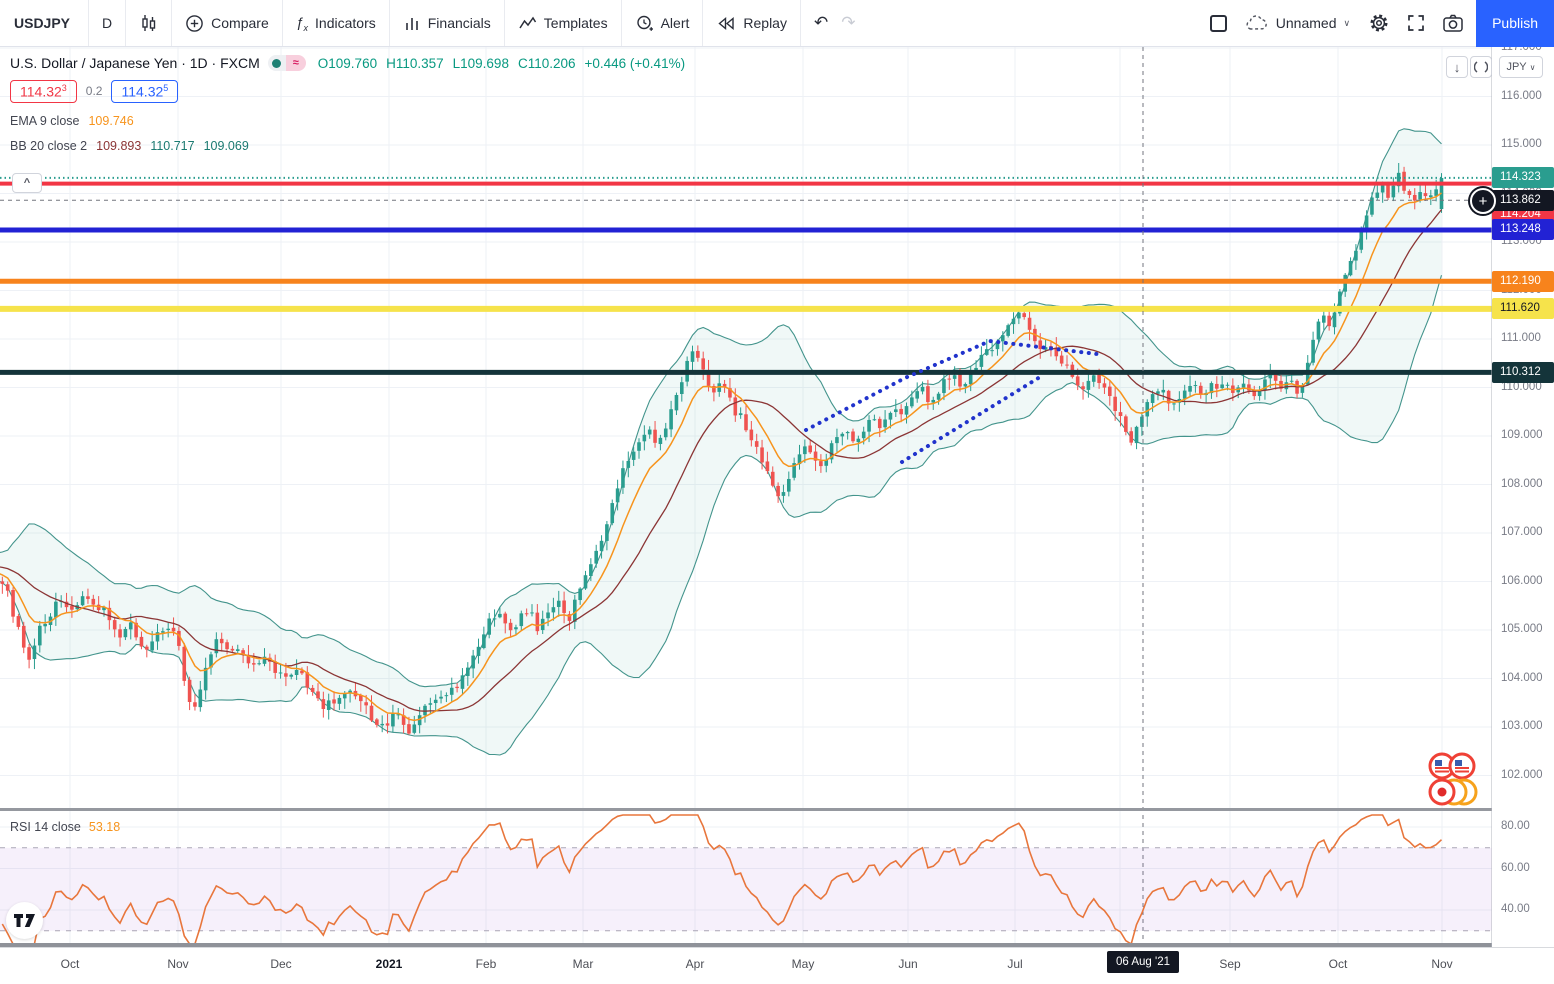  I want to click on tradingview-logo-icon, so click(24, 920).